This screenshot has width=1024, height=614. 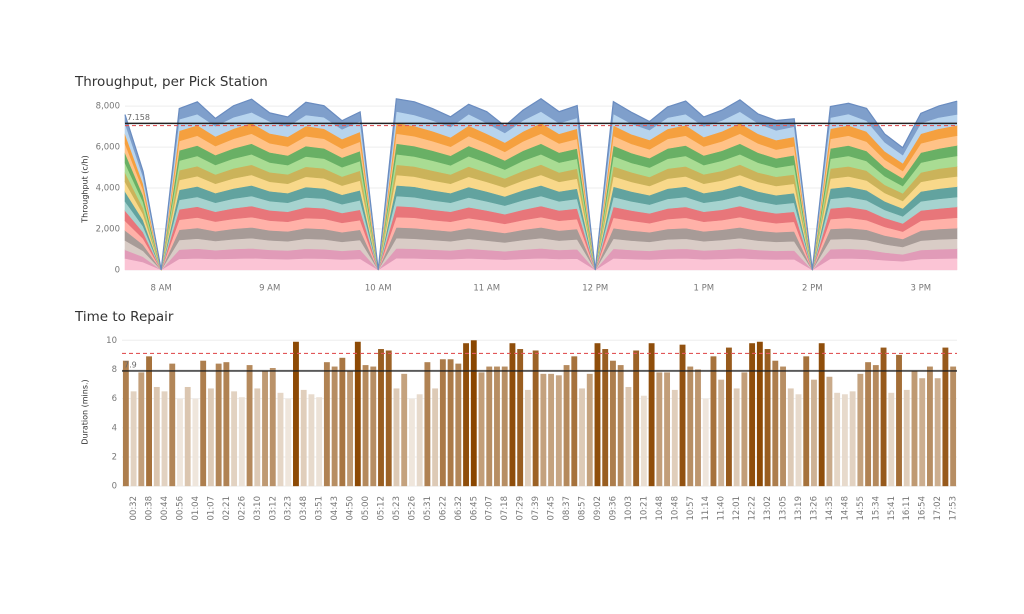 What do you see at coordinates (644, 508) in the screenshot?
I see `x-tick-label: 10:21` at bounding box center [644, 508].